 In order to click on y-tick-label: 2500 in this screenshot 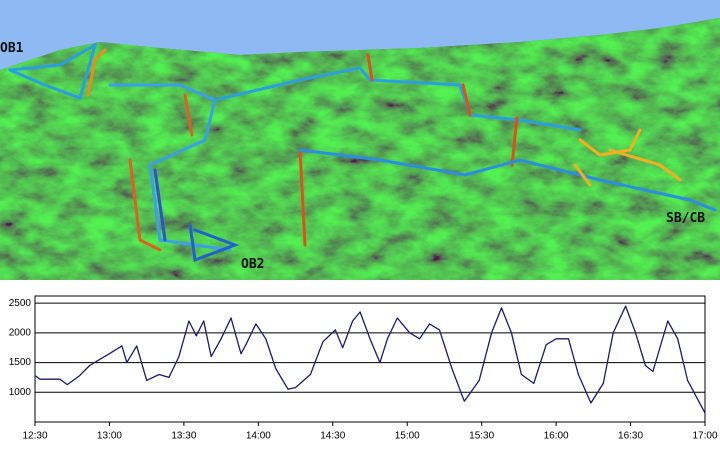, I will do `click(20, 303)`.